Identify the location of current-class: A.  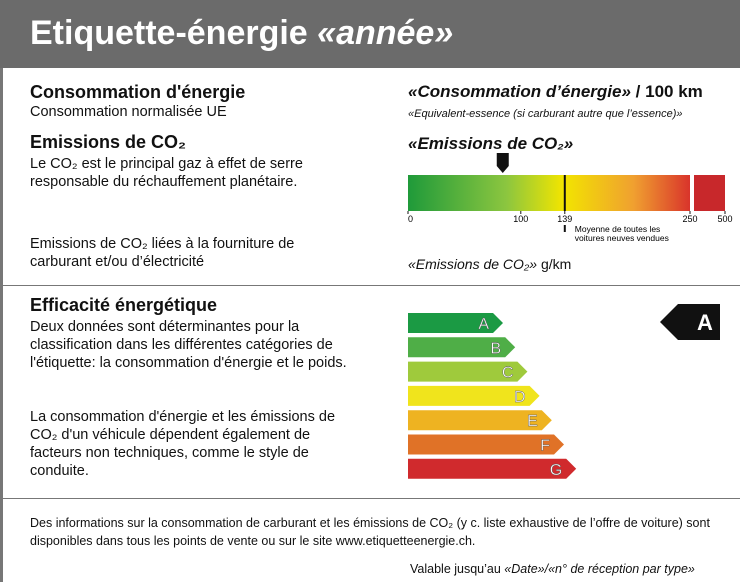
(705, 322).